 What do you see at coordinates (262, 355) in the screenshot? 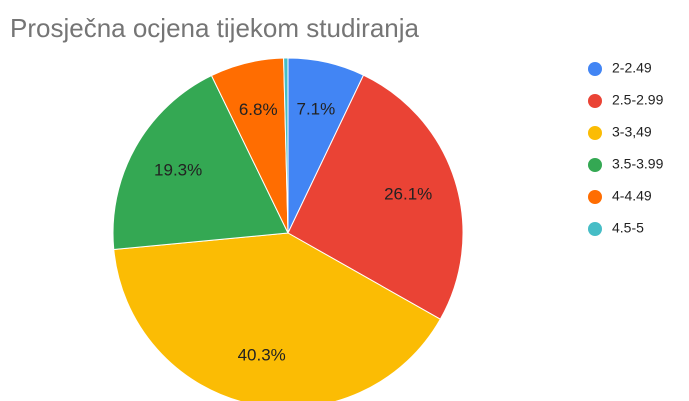
I see `data-label: 40.3%` at bounding box center [262, 355].